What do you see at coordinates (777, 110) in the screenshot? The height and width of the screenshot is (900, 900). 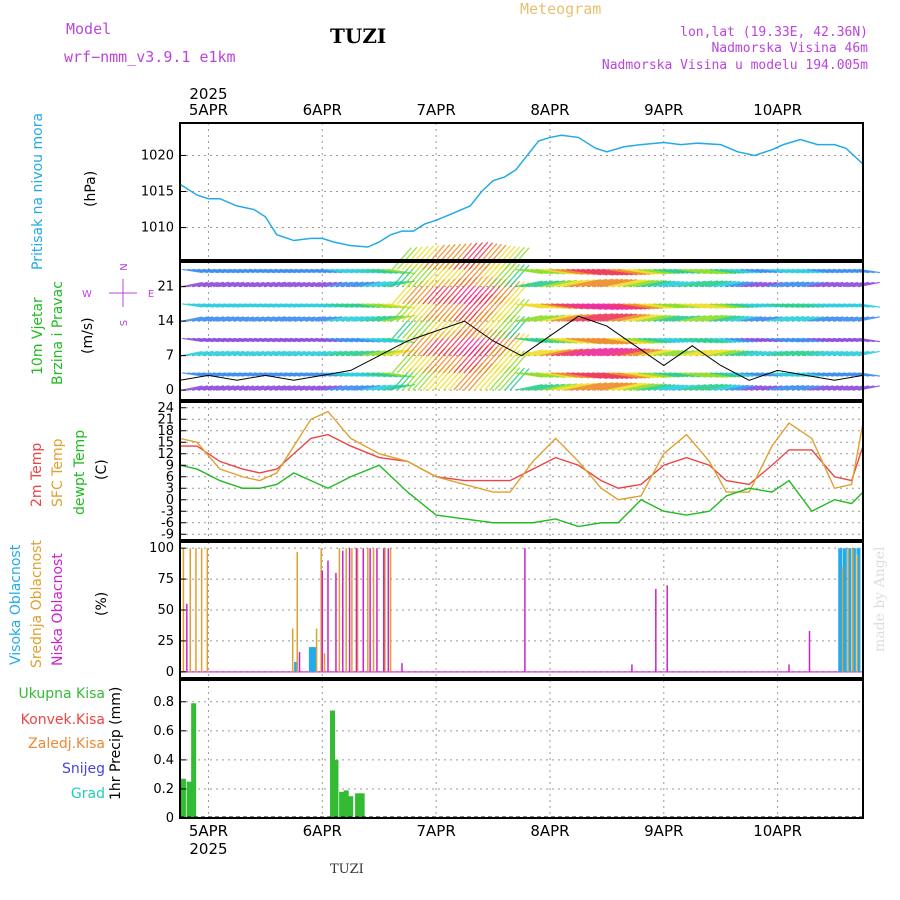 I see `top-date-label: 10APR` at bounding box center [777, 110].